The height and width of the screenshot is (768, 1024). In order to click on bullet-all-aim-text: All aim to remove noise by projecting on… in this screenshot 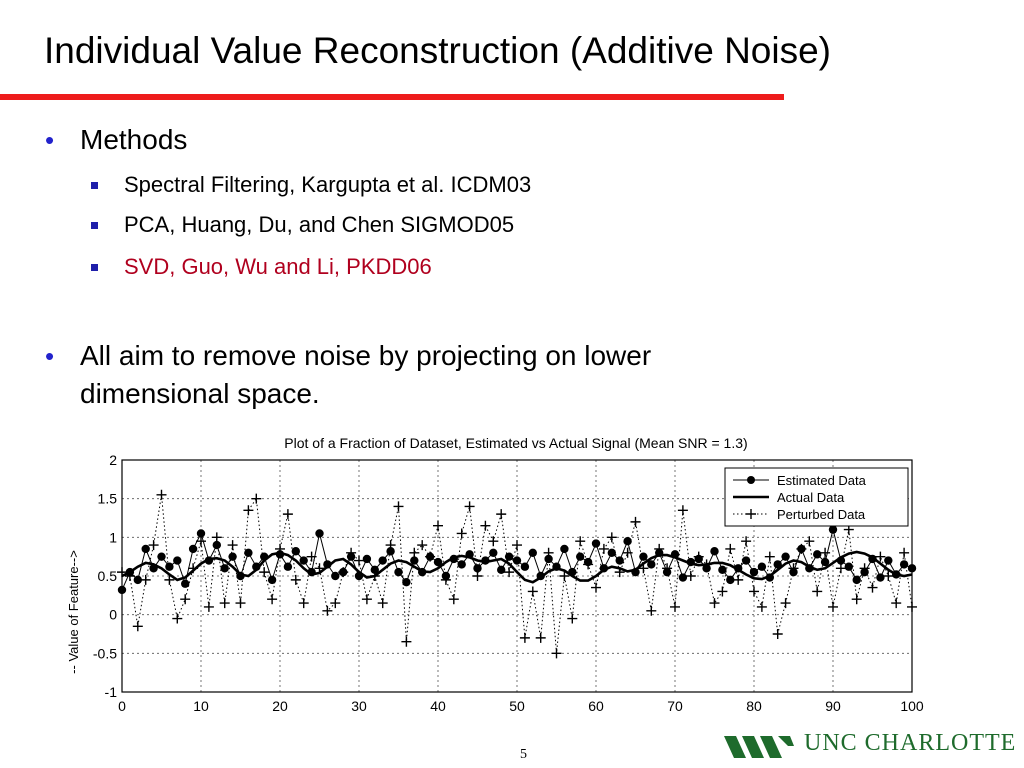, I will do `click(366, 374)`.